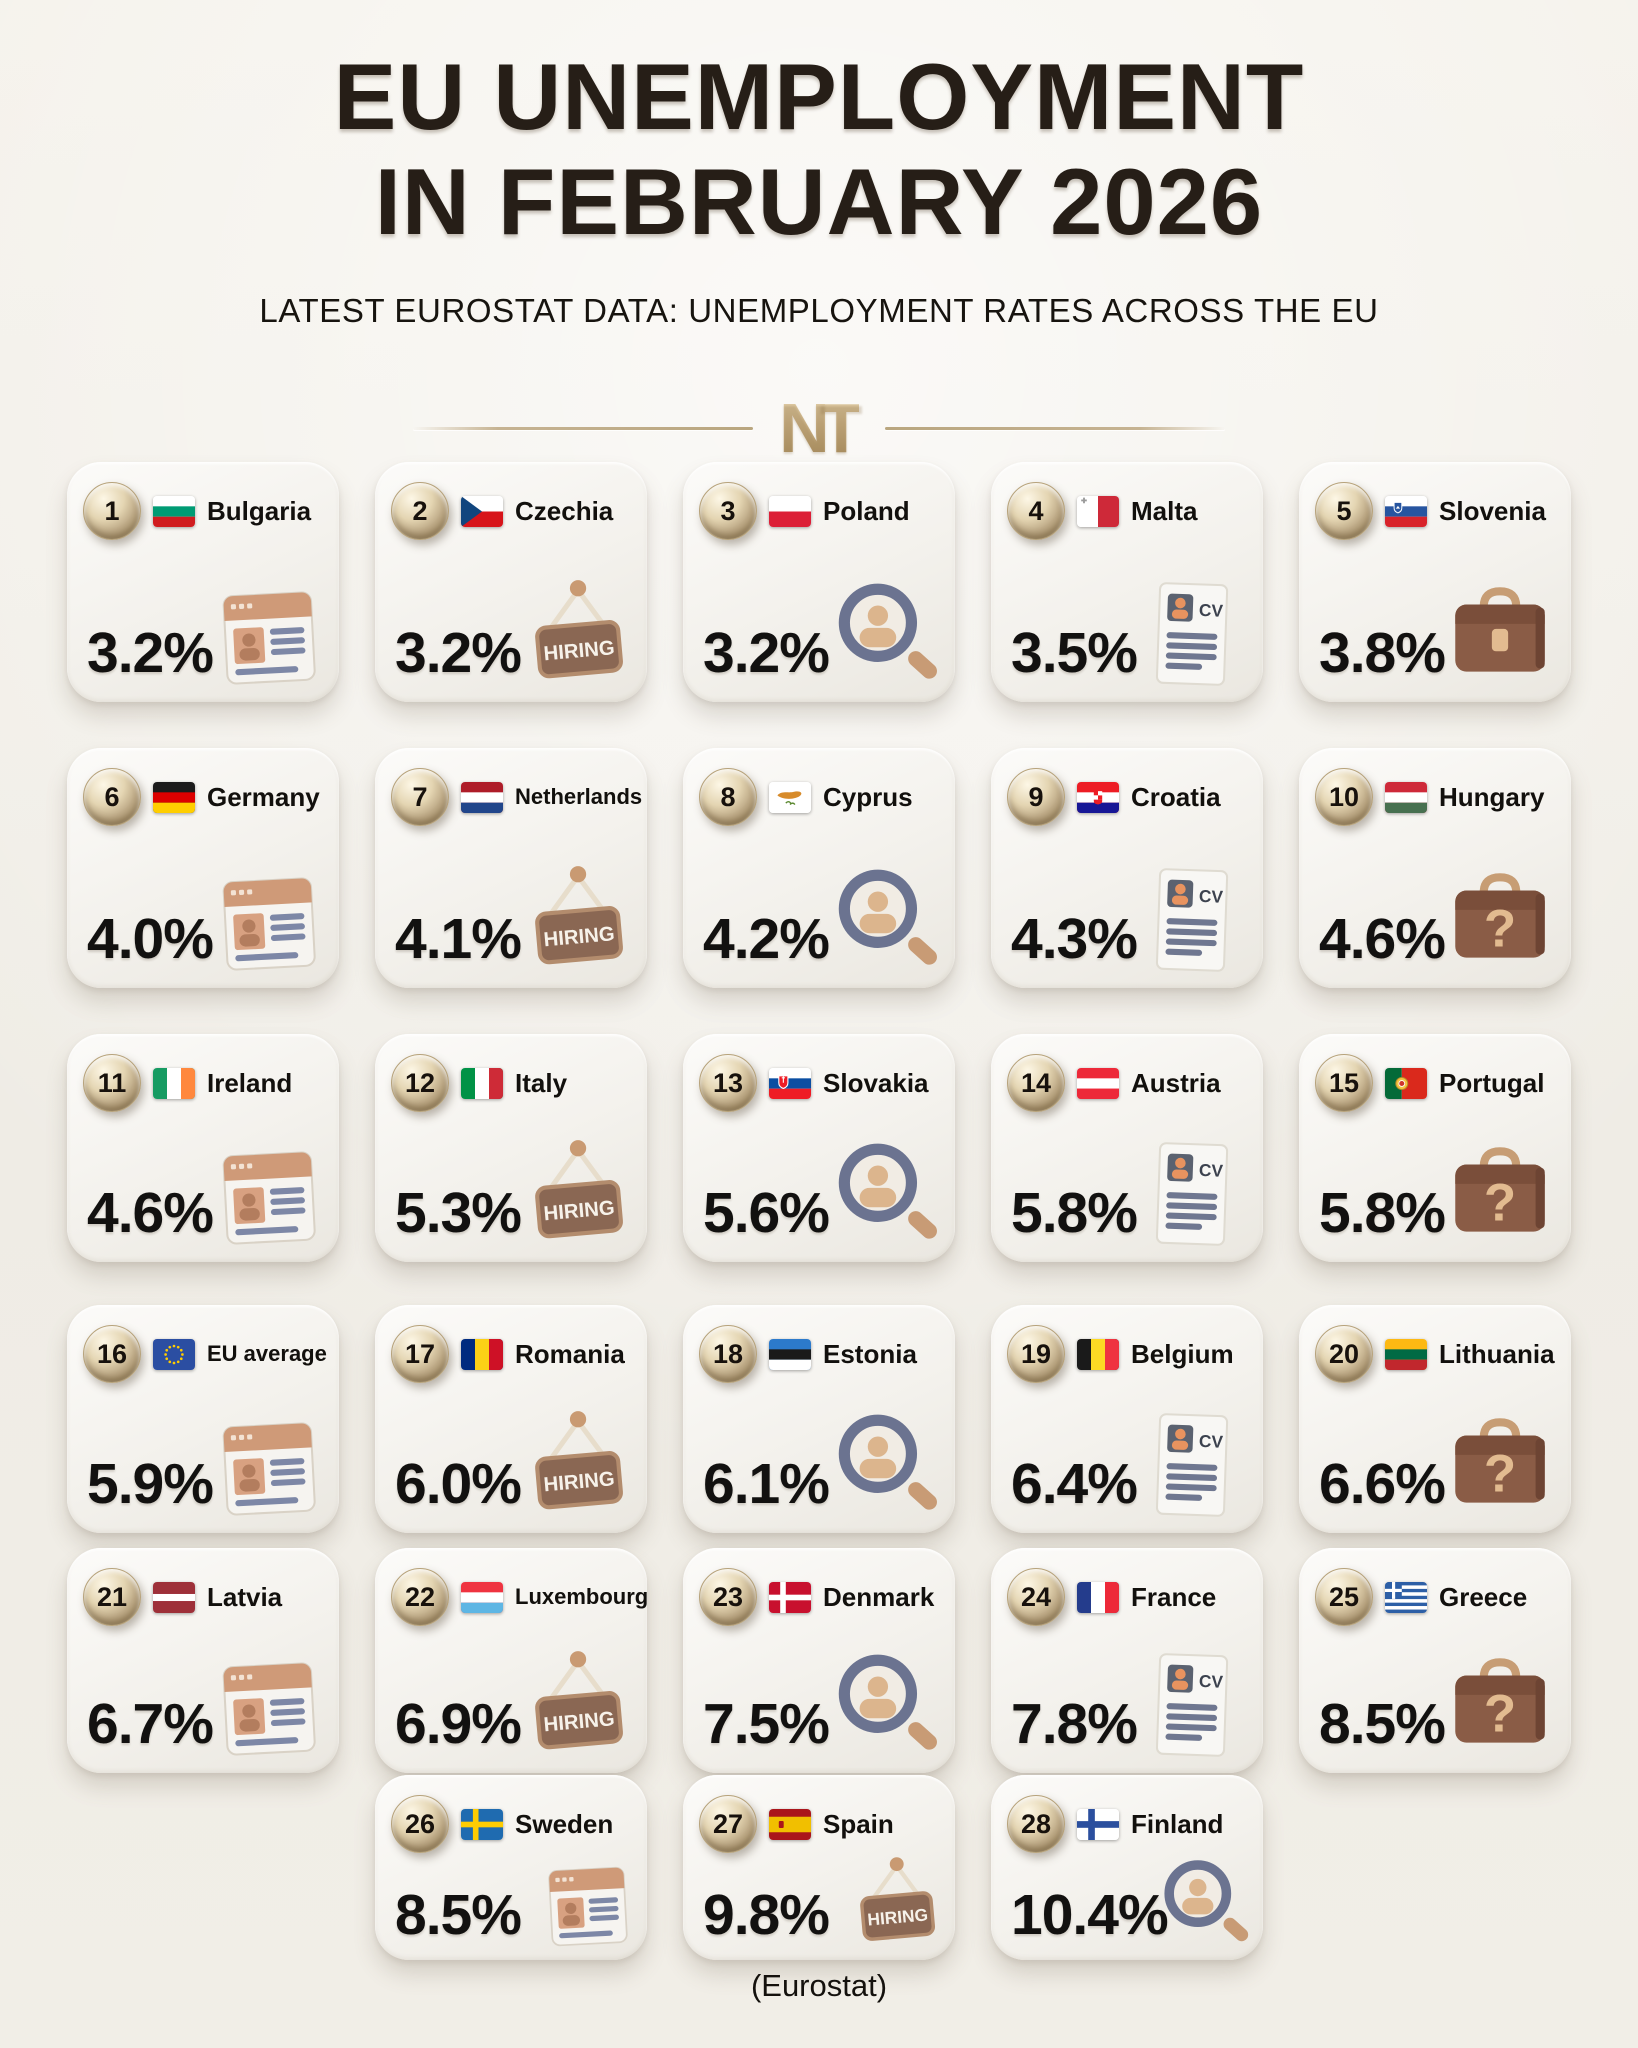 The width and height of the screenshot is (1638, 2048). Describe the element at coordinates (1036, 1083) in the screenshot. I see `rank-badge: 14` at that location.